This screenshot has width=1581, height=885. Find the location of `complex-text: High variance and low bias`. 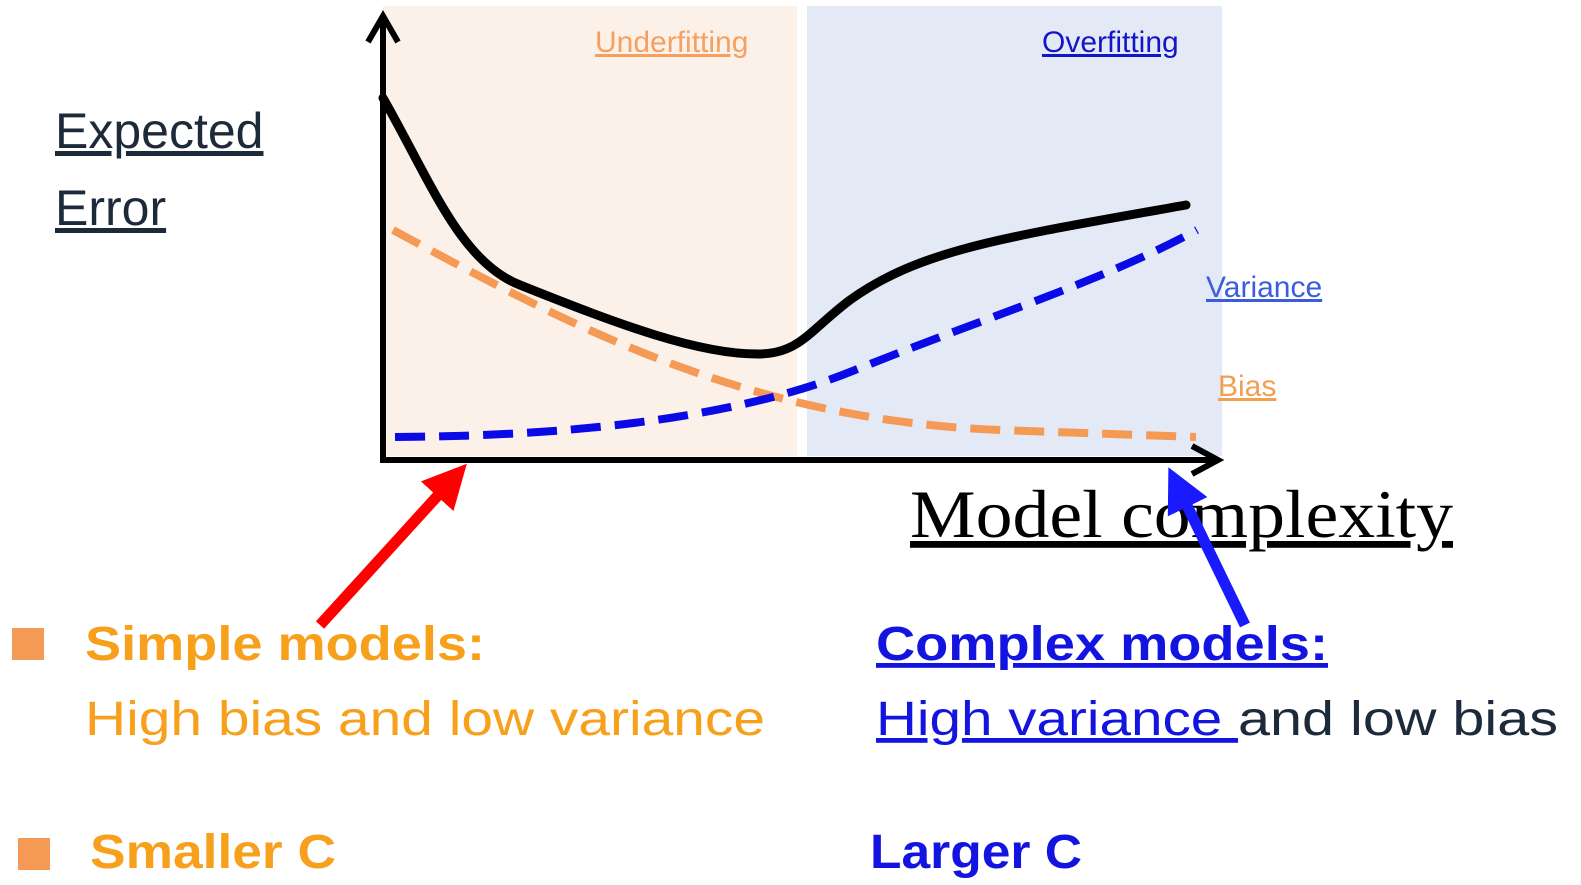

complex-text: High variance and low bias is located at coordinates (1217, 719).